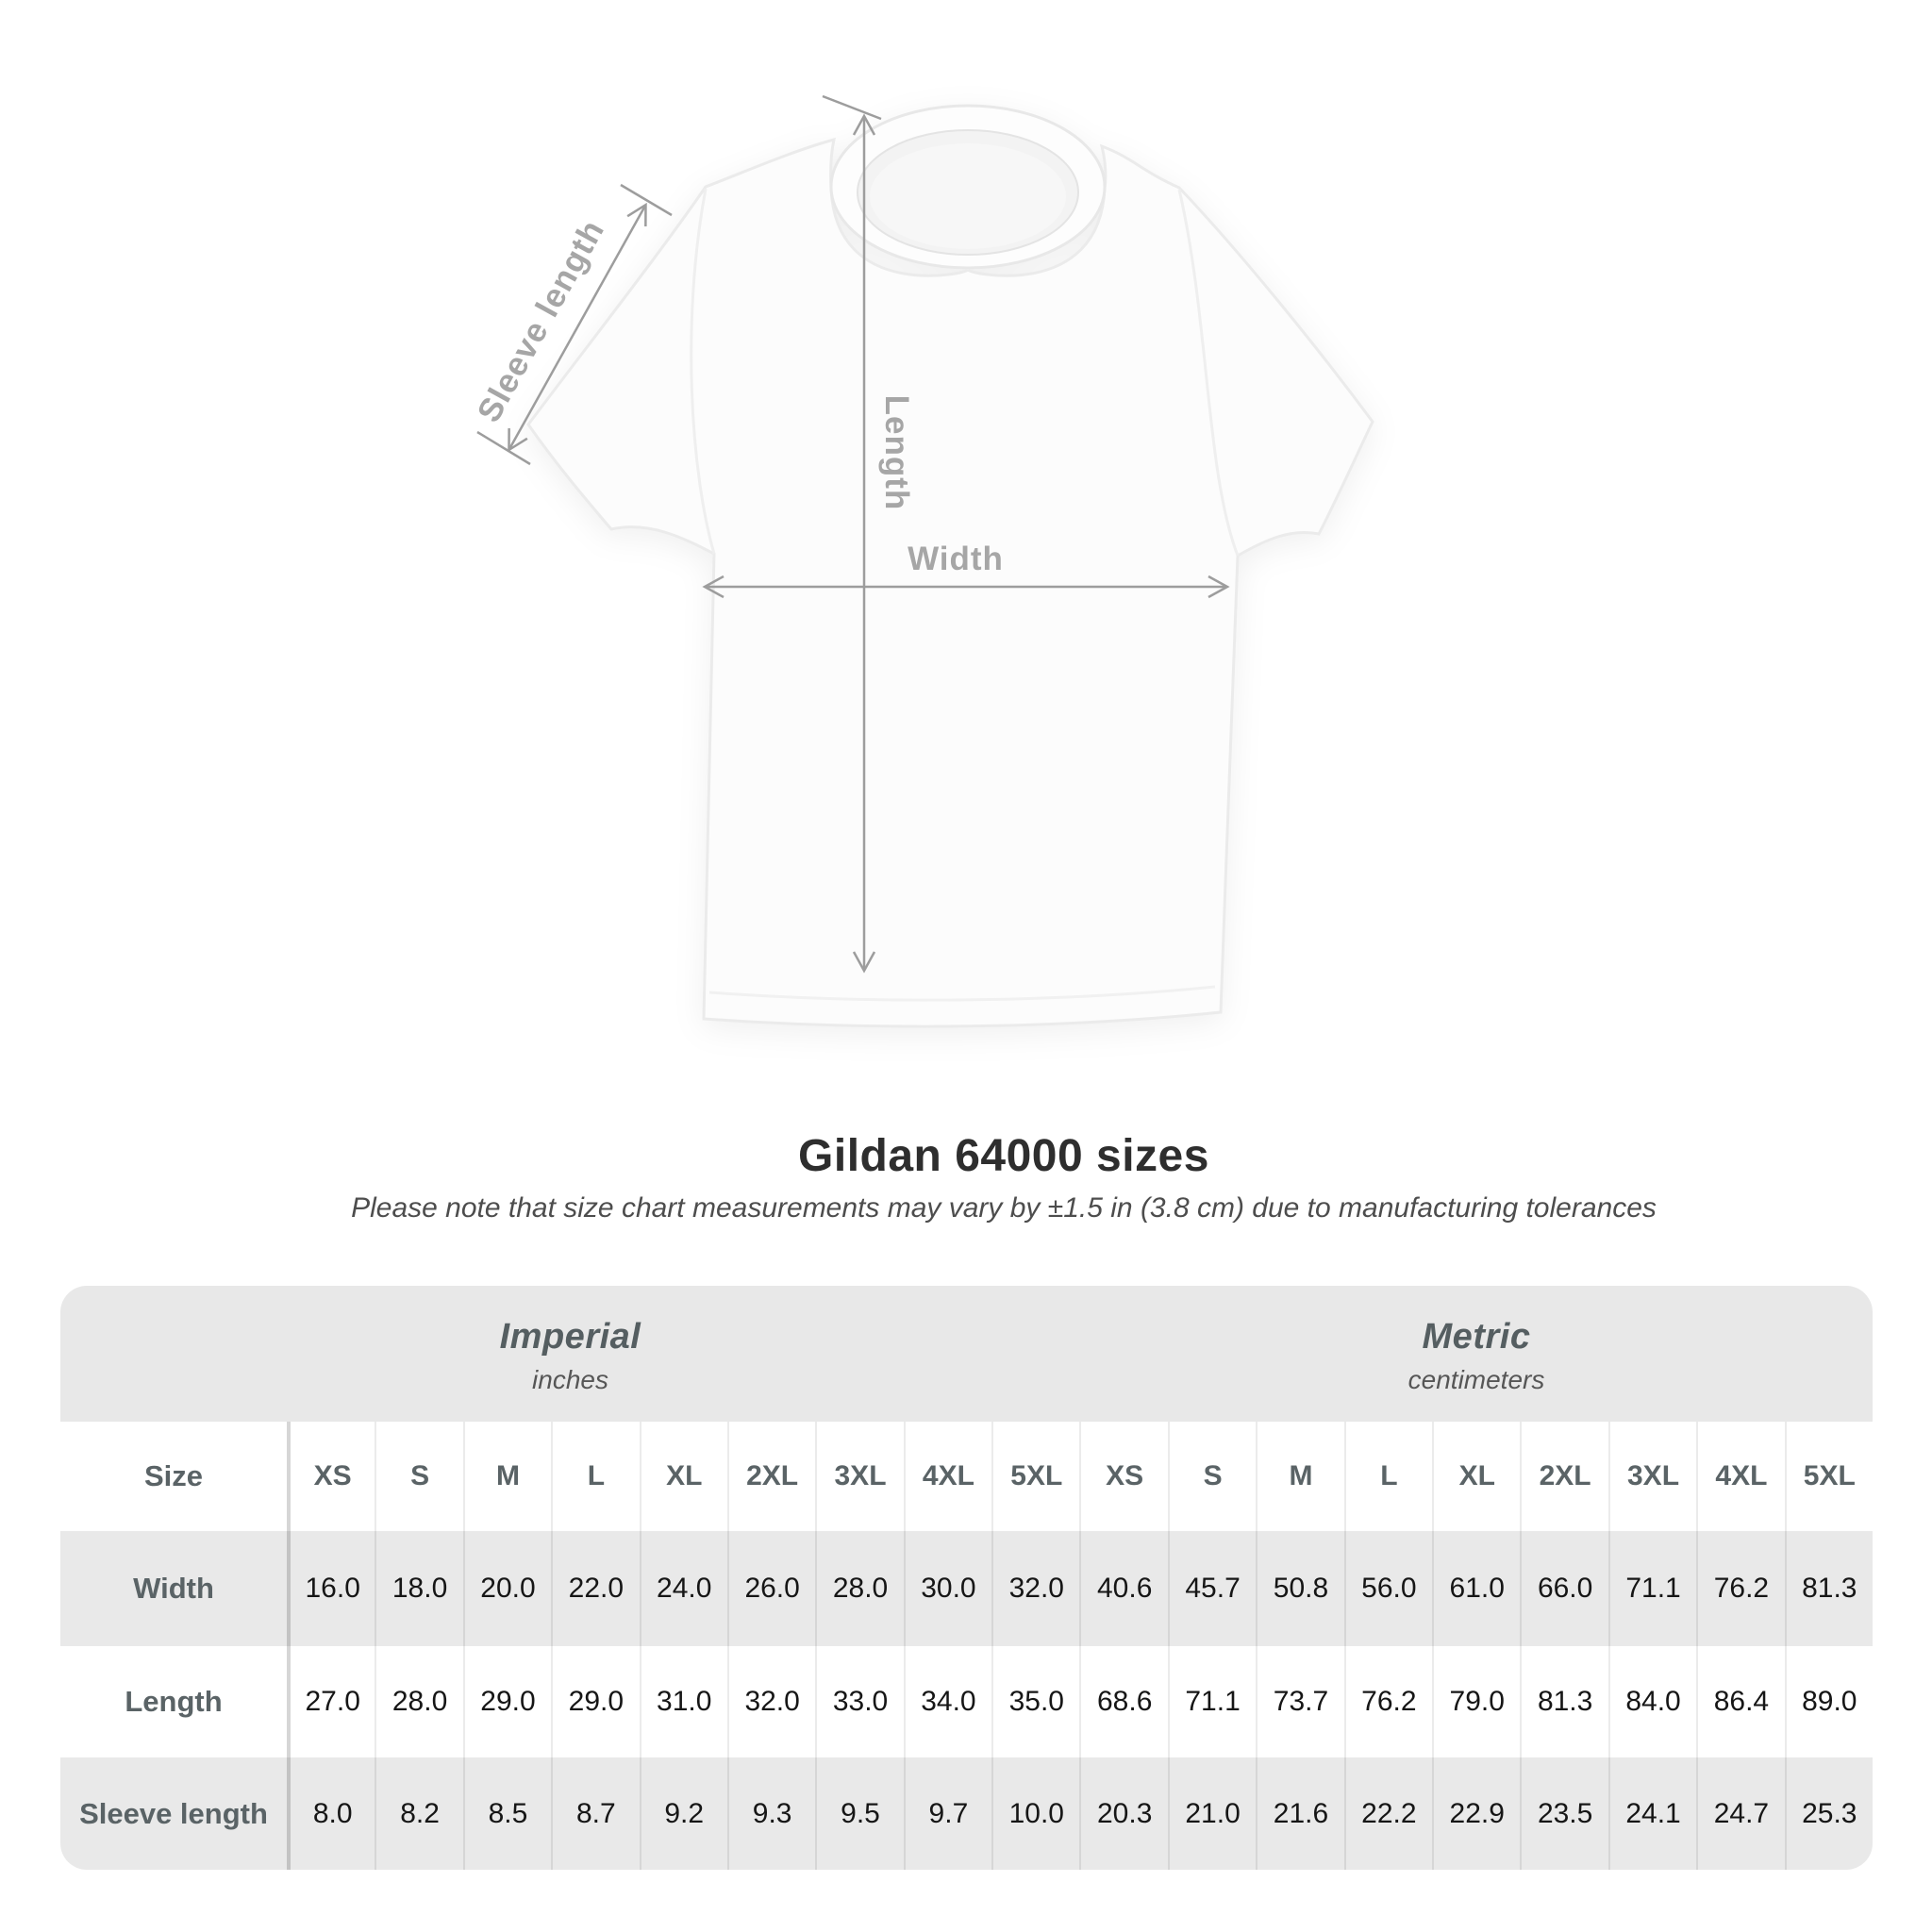 Image resolution: width=1932 pixels, height=1932 pixels. Describe the element at coordinates (1123, 1701) in the screenshot. I see `length-value: 68.6` at that location.